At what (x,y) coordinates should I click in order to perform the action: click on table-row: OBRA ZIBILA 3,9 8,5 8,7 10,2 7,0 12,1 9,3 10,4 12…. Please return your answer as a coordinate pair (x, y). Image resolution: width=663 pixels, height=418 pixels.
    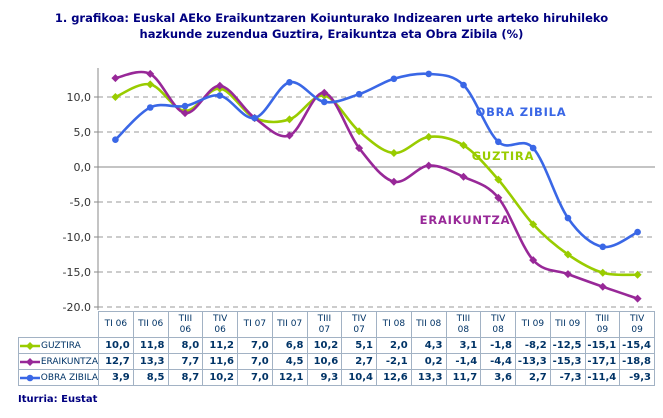
    Looking at the image, I should click on (336, 377).